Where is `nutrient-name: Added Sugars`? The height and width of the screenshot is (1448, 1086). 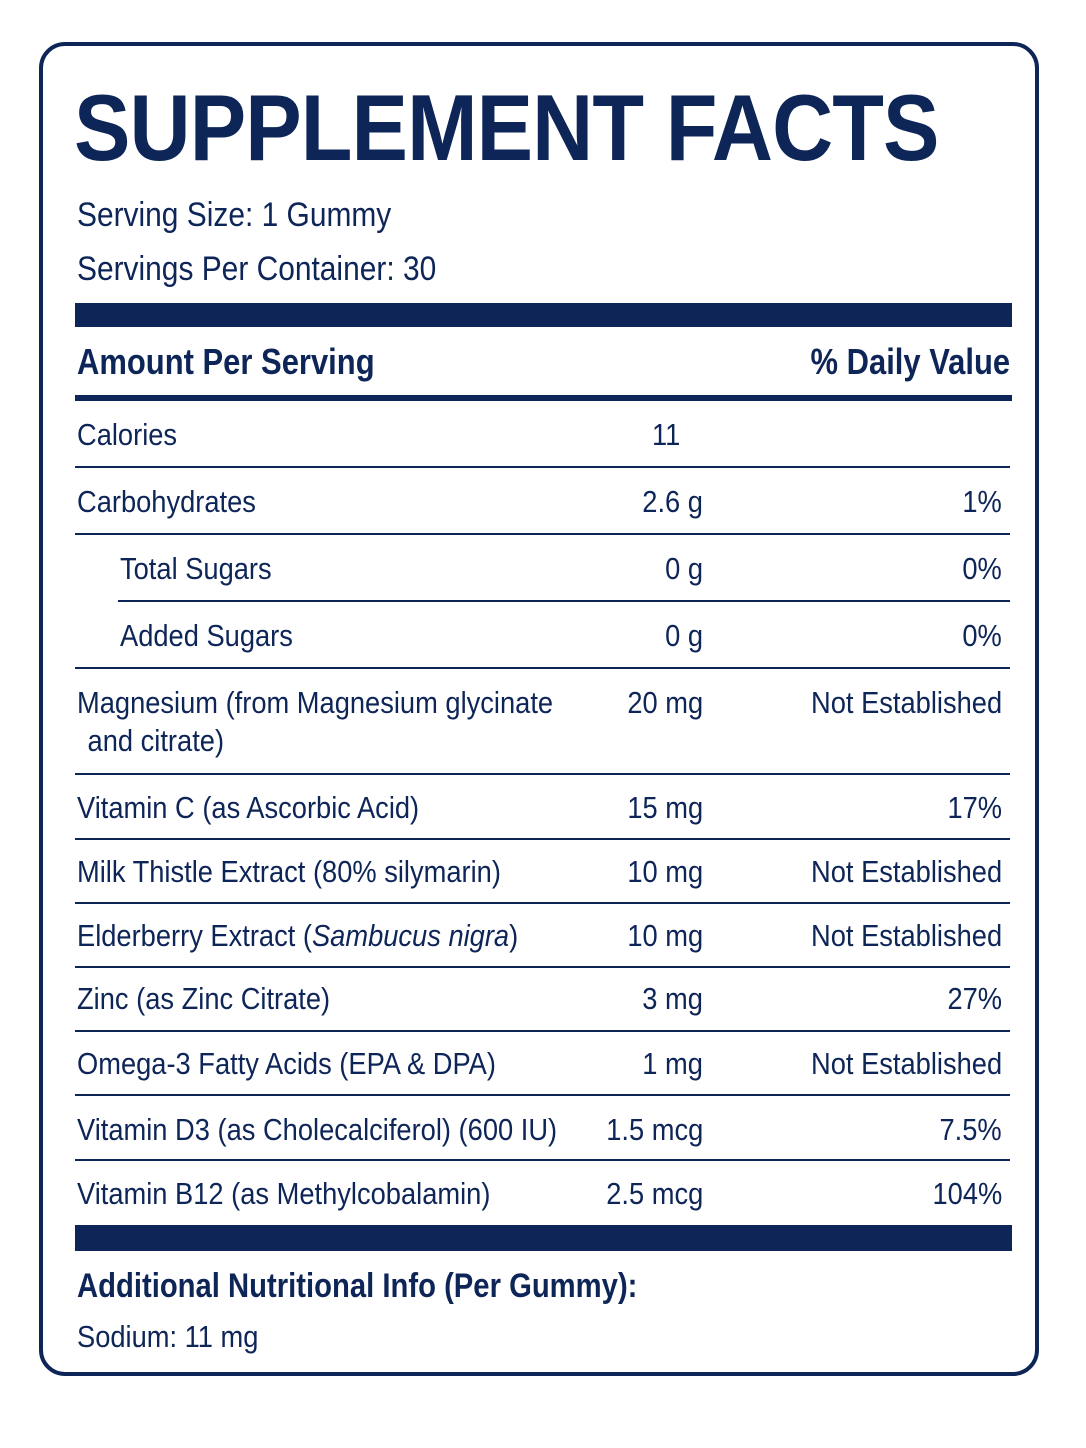
nutrient-name: Added Sugars is located at coordinates (206, 635).